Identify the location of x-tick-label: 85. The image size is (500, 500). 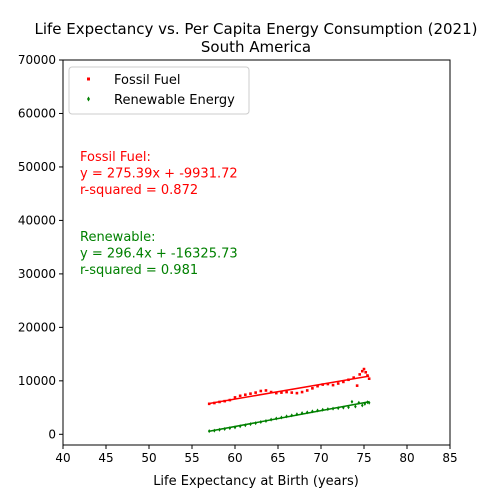
(449, 458).